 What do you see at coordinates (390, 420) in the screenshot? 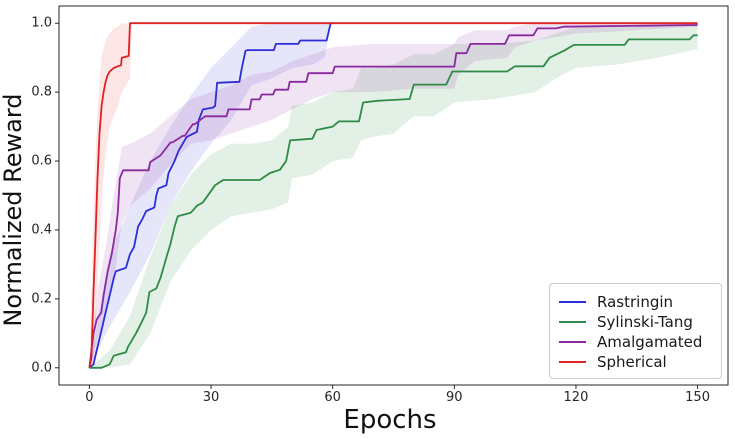
I see `x-axis-label: Epochs` at bounding box center [390, 420].